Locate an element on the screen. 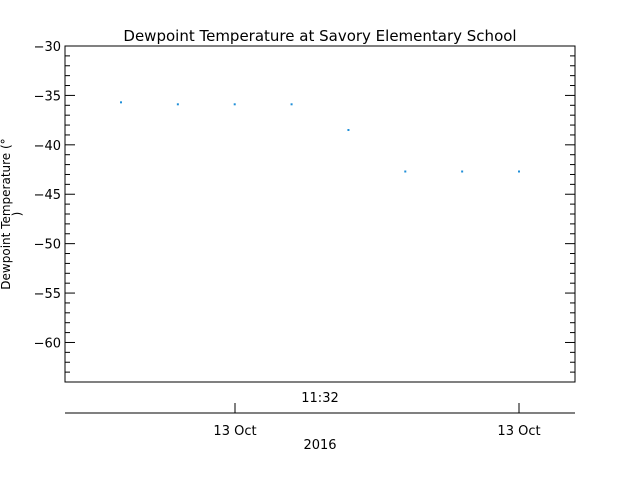 The height and width of the screenshot is (480, 640). x-date-label-1: 13 Oct is located at coordinates (234, 431).